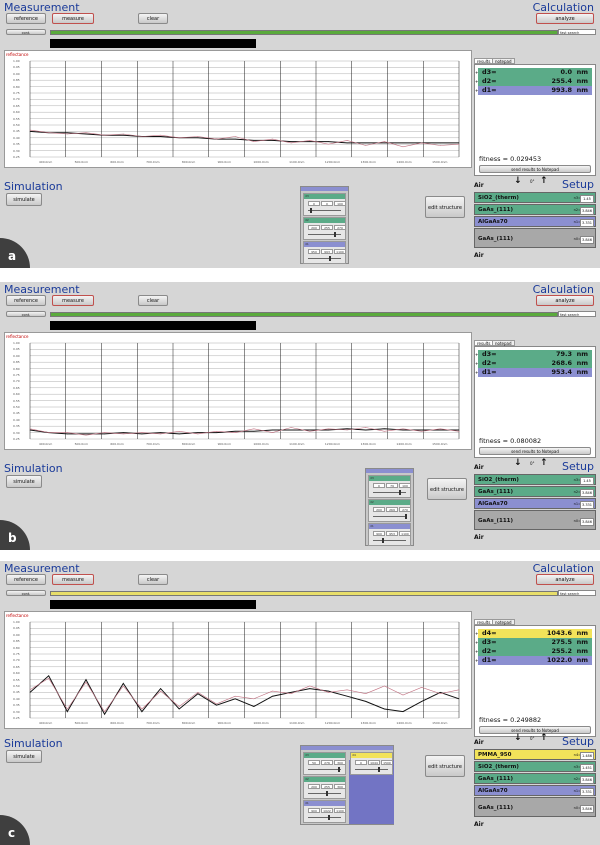 The width and height of the screenshot is (600, 845). Describe the element at coordinates (314, 762) in the screenshot. I see `slider-value-field: 50` at that location.